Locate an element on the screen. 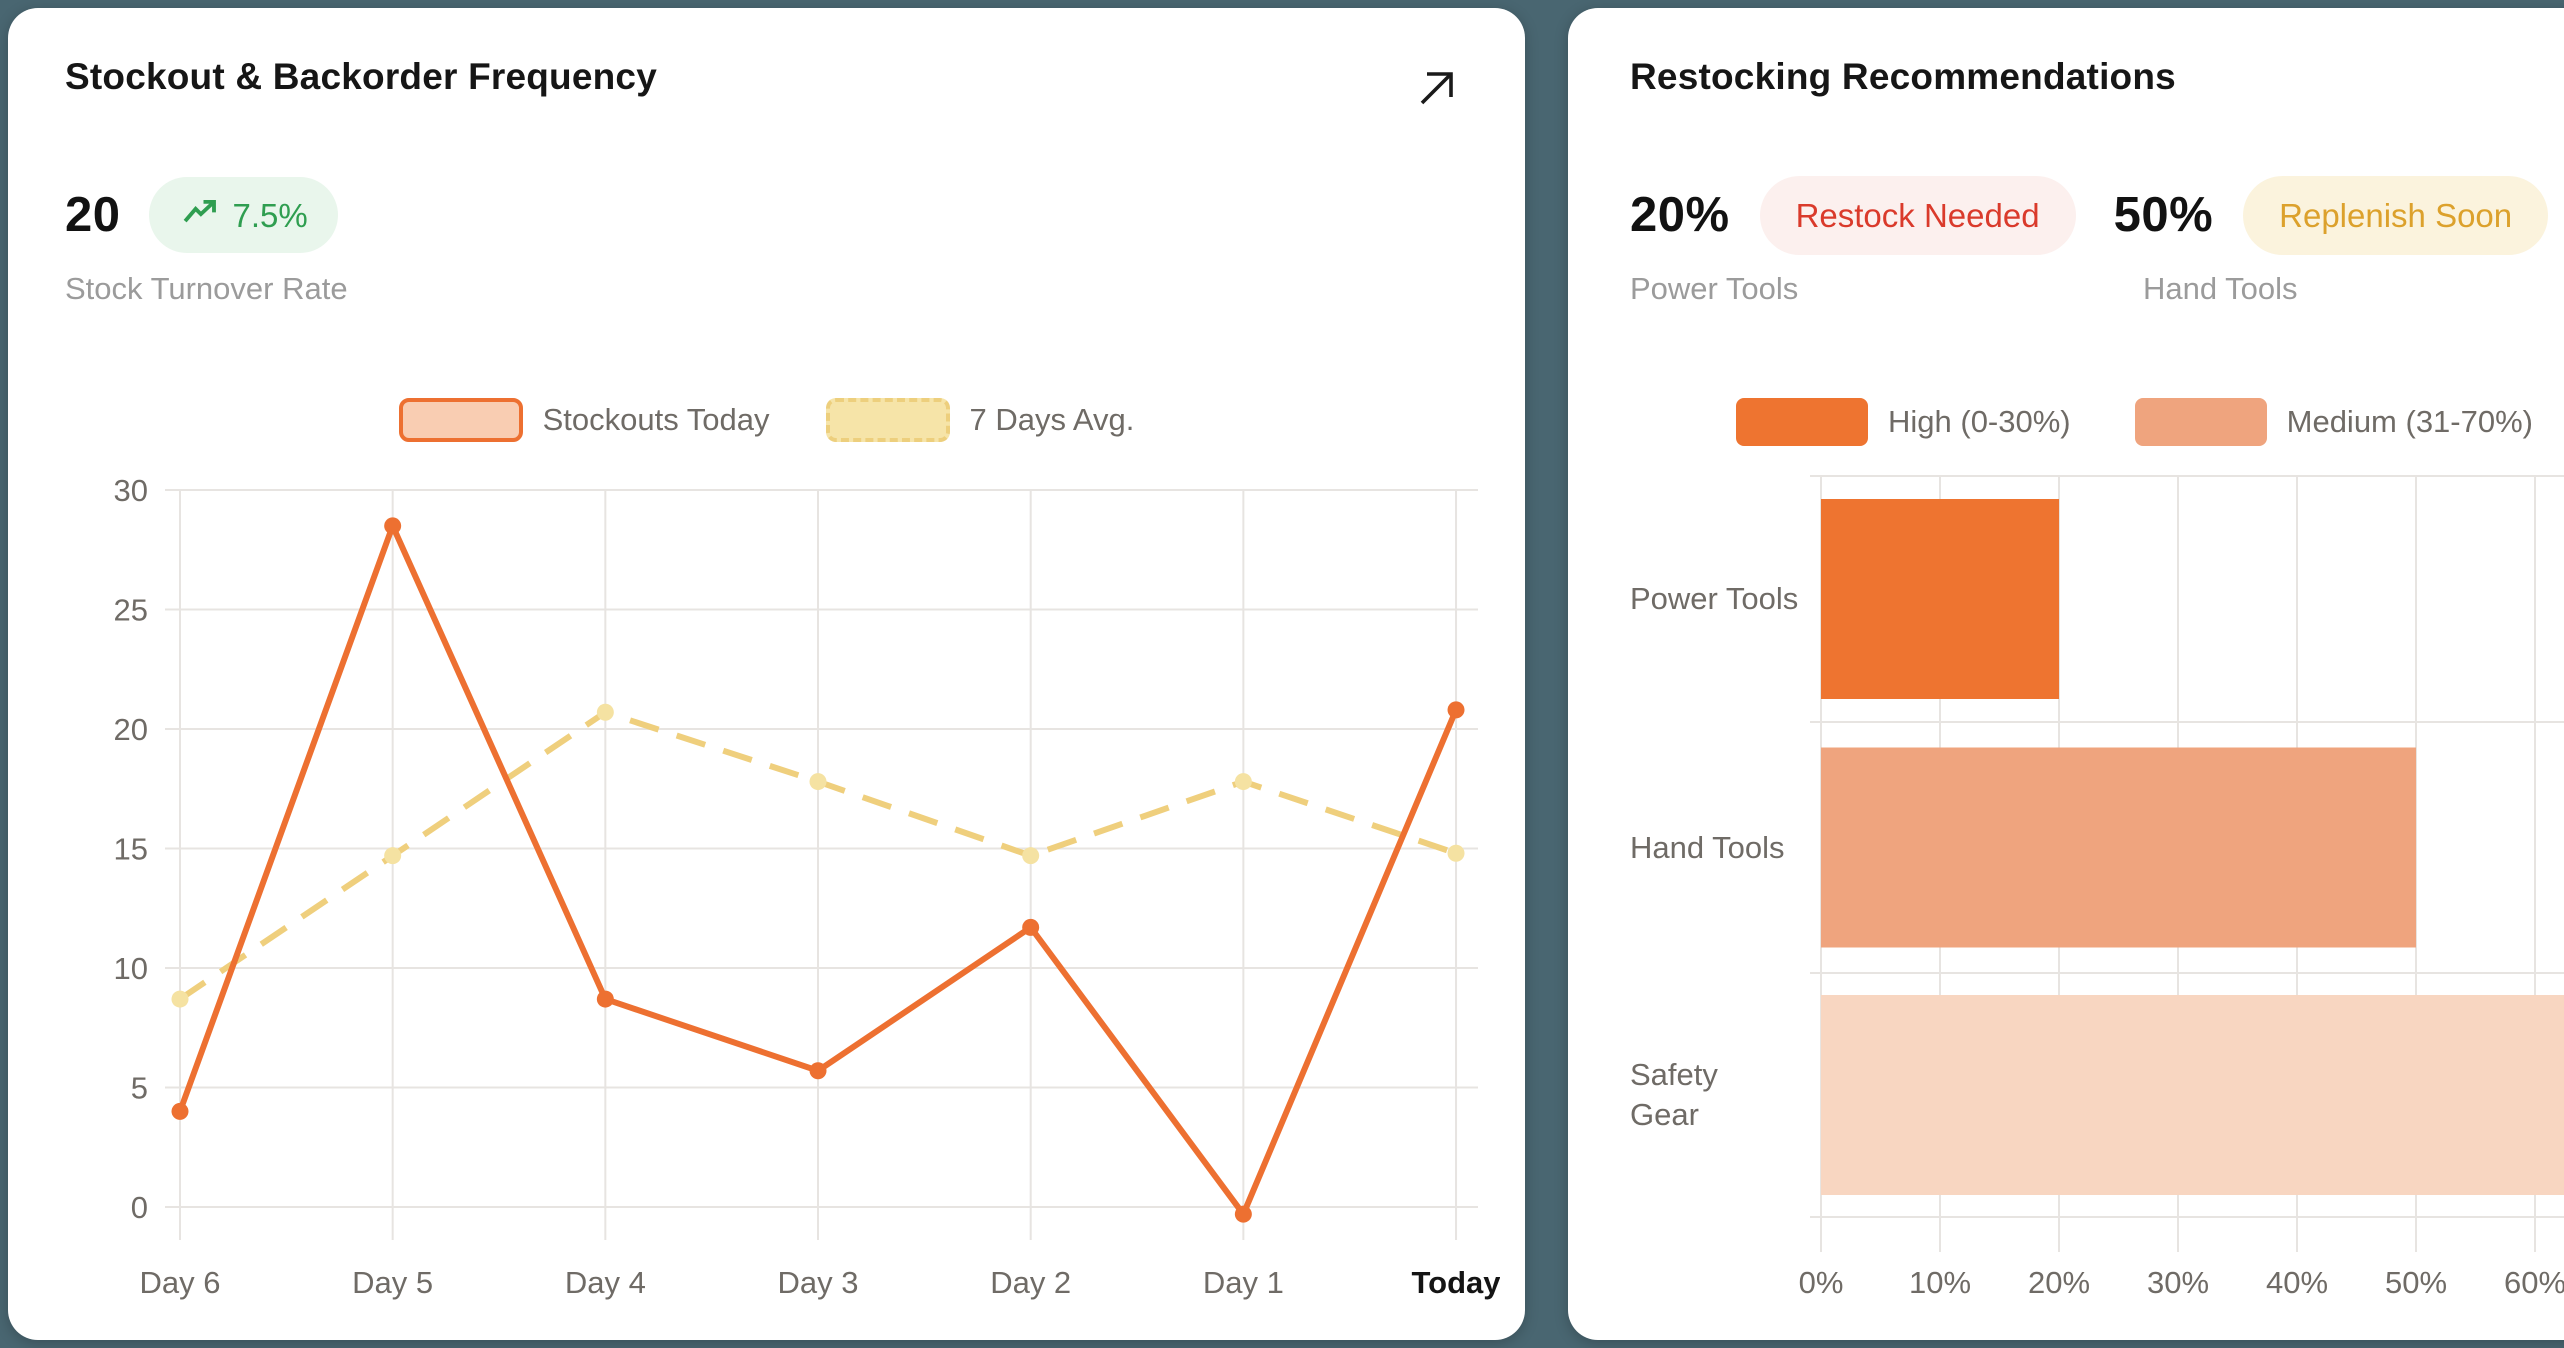 Image resolution: width=2564 pixels, height=1348 pixels. x-tick-label: Today is located at coordinates (1456, 1282).